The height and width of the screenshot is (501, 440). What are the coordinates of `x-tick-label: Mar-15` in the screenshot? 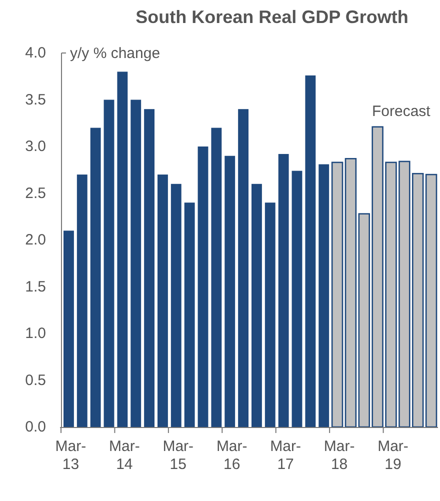 It's located at (178, 455).